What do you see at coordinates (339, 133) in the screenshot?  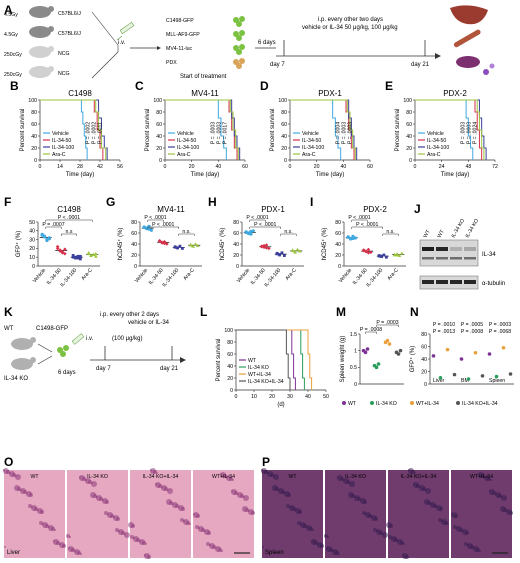 I see `p-value: P = .0004` at bounding box center [339, 133].